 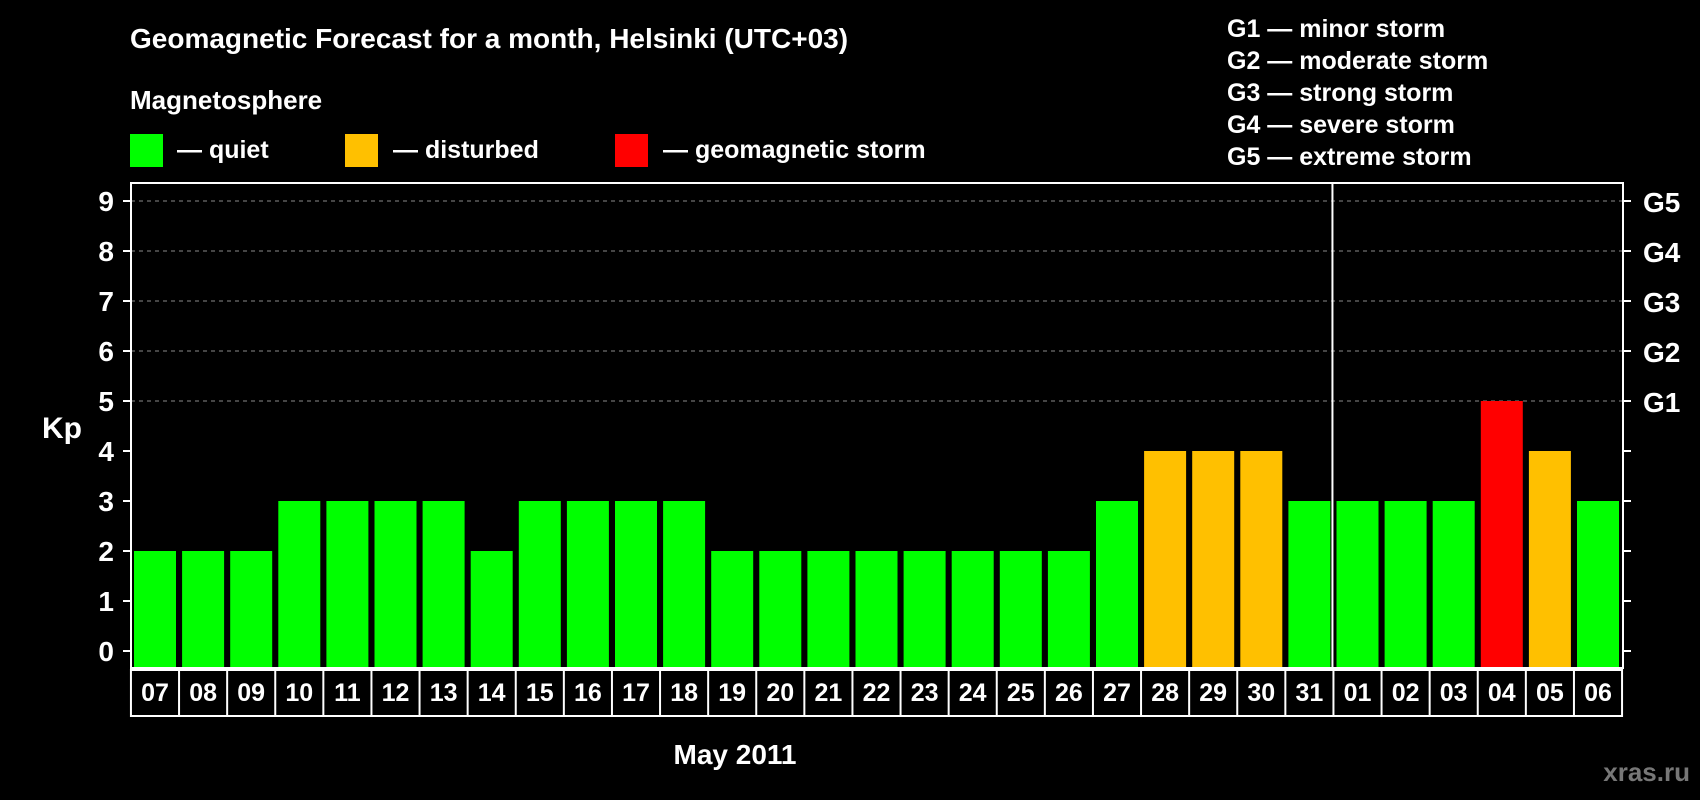 I want to click on x-category-label-12: 12, so click(x=396, y=693).